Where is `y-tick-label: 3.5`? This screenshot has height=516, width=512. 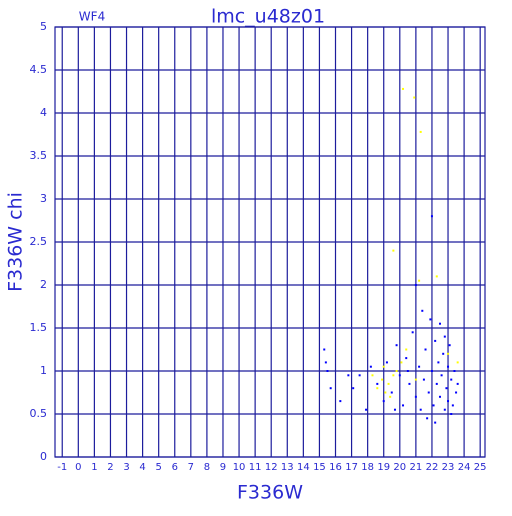 y-tick-label: 3.5 is located at coordinates (39, 155).